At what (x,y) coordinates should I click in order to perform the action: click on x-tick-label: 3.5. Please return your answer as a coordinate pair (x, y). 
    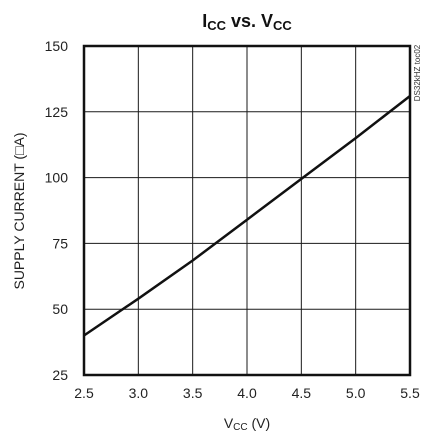
    Looking at the image, I should click on (193, 393).